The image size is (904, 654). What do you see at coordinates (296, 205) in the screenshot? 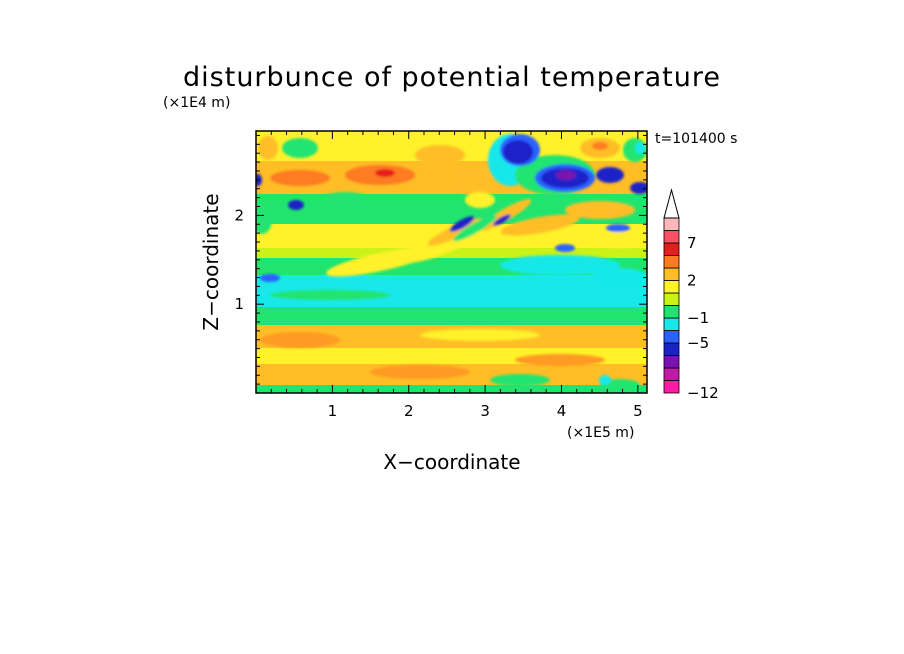
I see `blue-patch` at bounding box center [296, 205].